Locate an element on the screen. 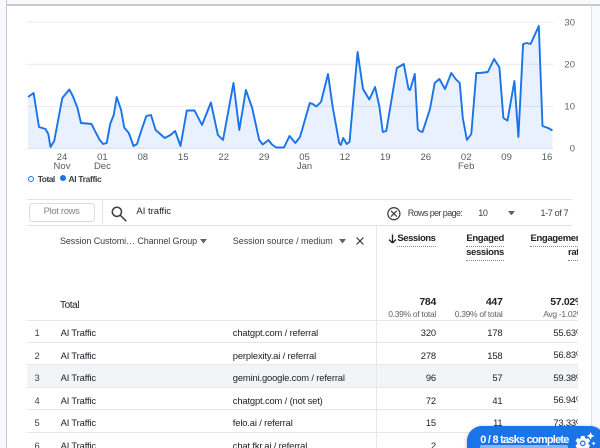  svg-text: Dec is located at coordinates (102, 166).